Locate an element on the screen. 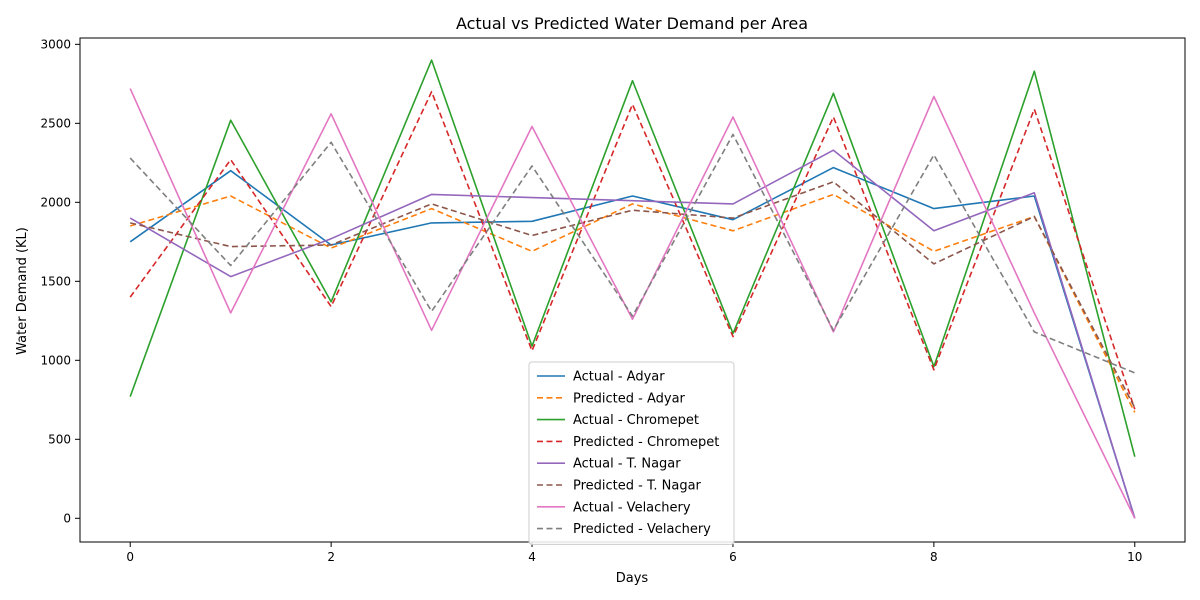  y-tick-label: 2500 is located at coordinates (55, 123).